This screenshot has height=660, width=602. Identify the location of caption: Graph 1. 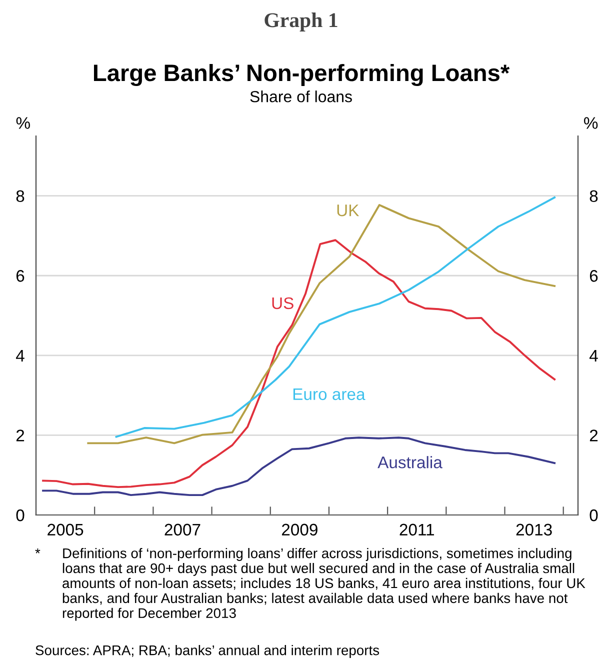
(301, 22).